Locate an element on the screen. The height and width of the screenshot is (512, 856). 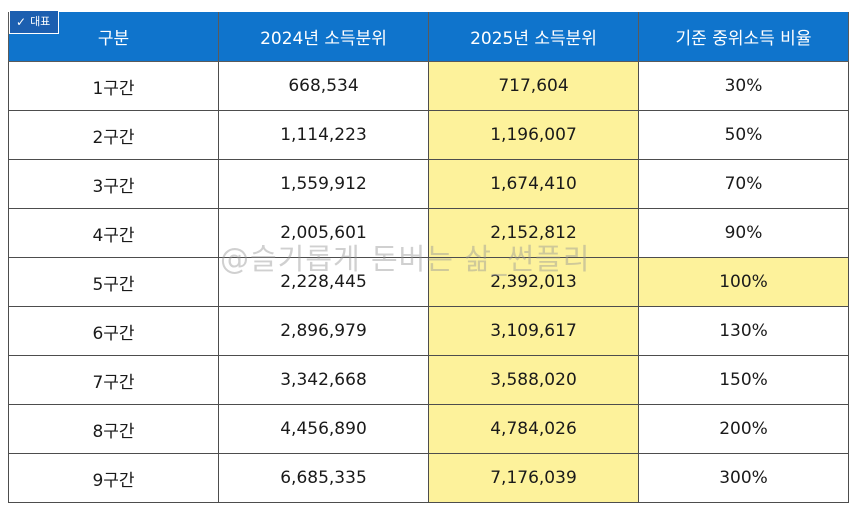
representative-badge: ✓ 대표 is located at coordinates (34, 22).